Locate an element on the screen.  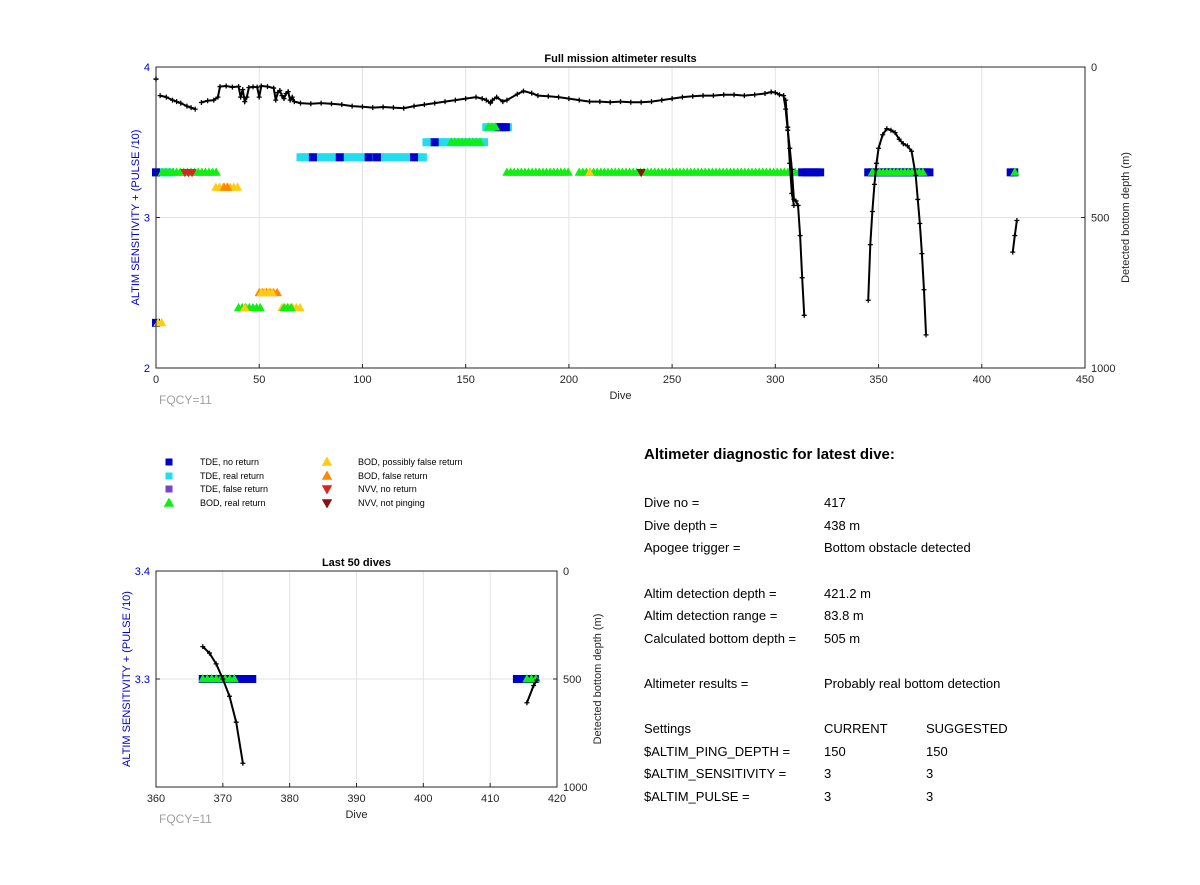
legend-label: NVV, not pinging is located at coordinates (391, 502).